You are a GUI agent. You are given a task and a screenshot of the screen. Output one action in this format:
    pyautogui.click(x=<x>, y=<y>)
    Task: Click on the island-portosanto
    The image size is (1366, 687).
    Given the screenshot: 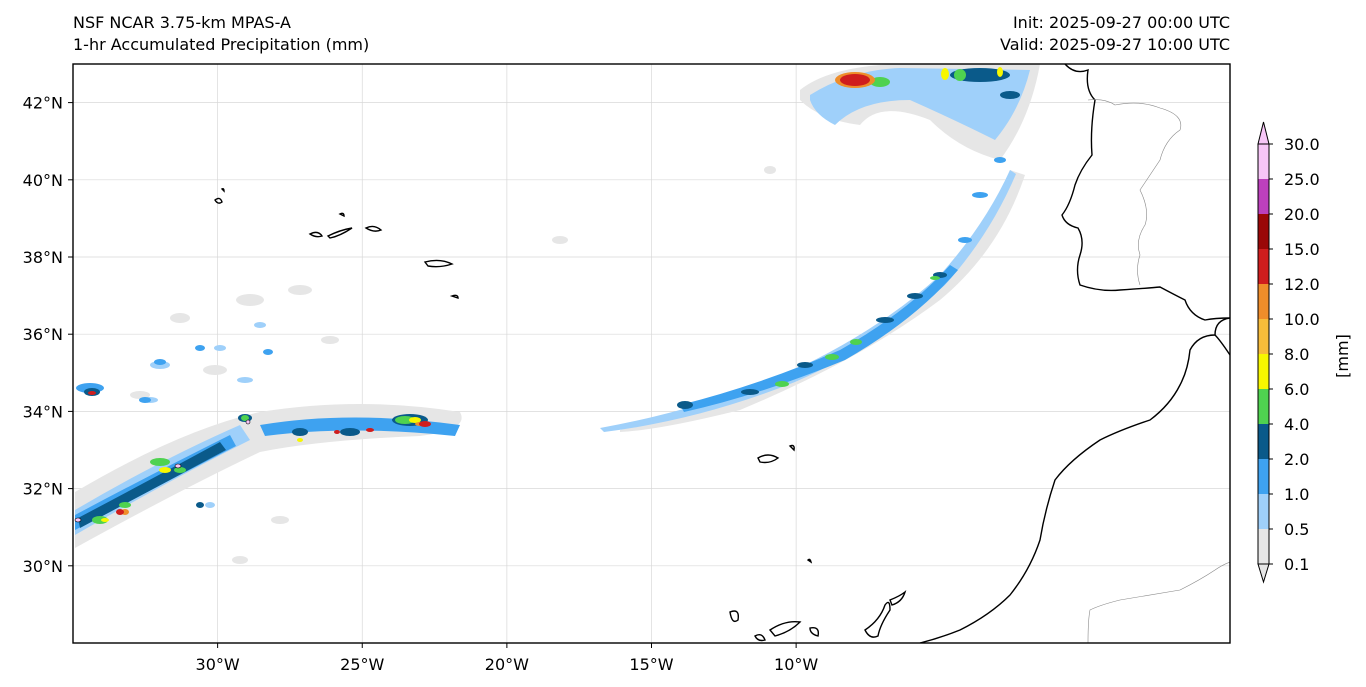 What is the action you would take?
    pyautogui.click(x=791, y=448)
    